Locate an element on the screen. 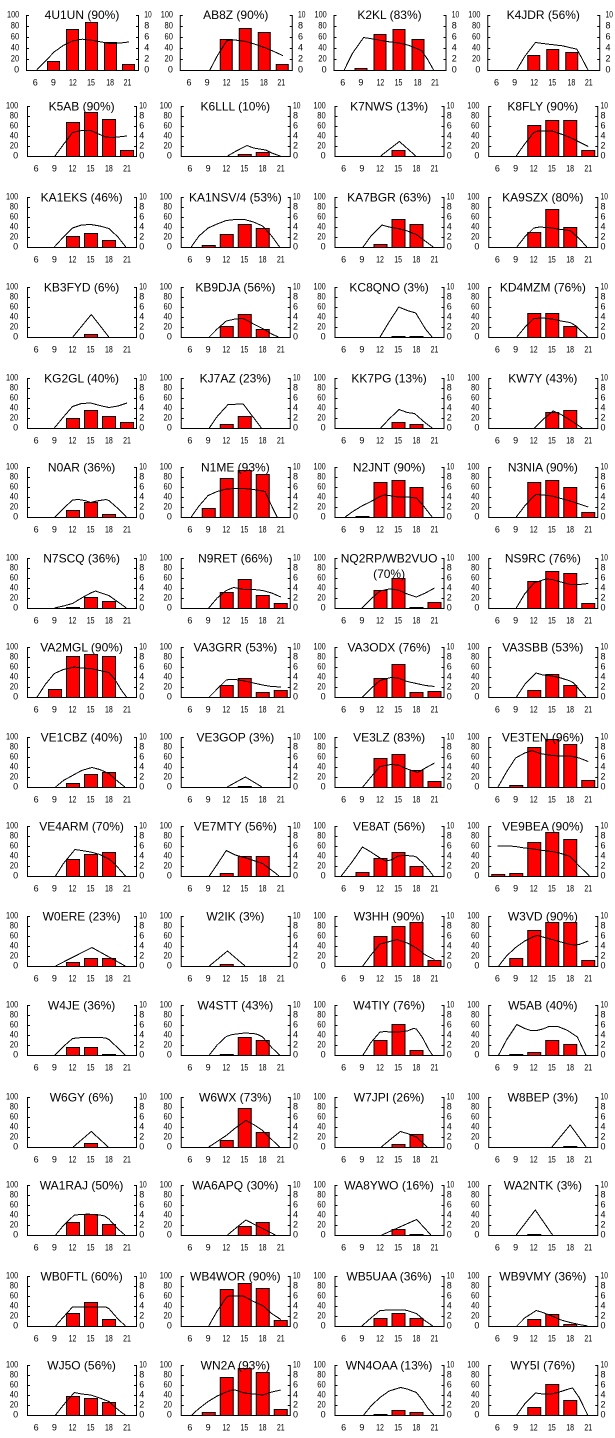 This screenshot has width=615, height=1438. svg-text: KK7PG (13%) is located at coordinates (388, 379).